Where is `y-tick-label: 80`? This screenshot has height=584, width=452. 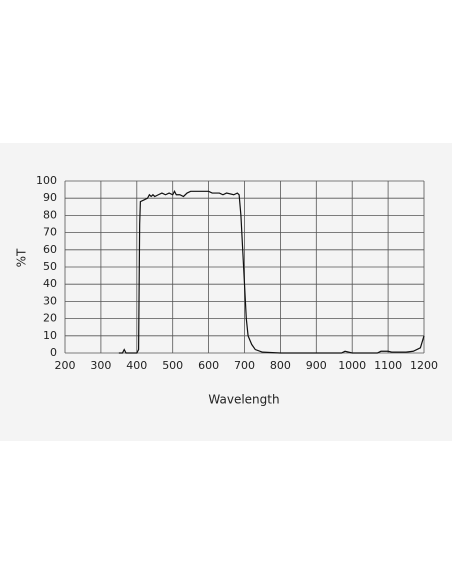 y-tick-label: 80 is located at coordinates (50, 214).